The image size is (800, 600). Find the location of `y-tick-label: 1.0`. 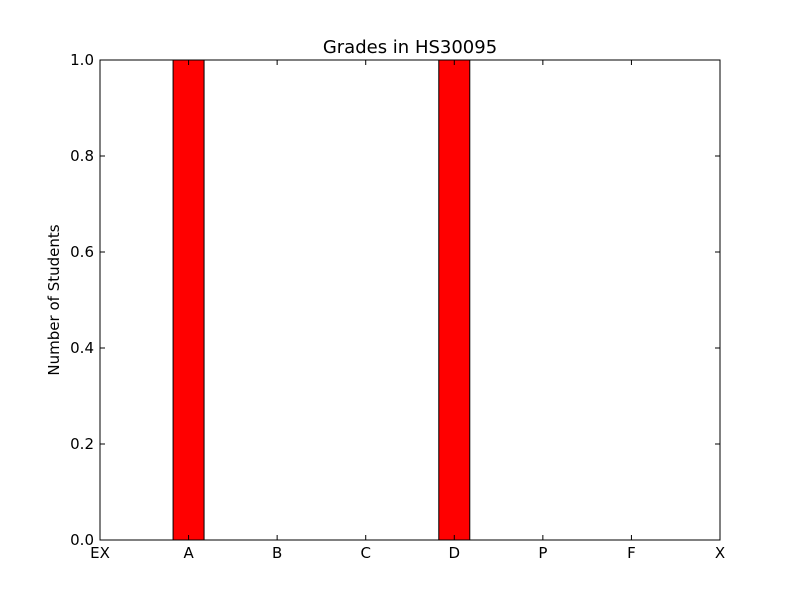

y-tick-label: 1.0 is located at coordinates (82, 60).